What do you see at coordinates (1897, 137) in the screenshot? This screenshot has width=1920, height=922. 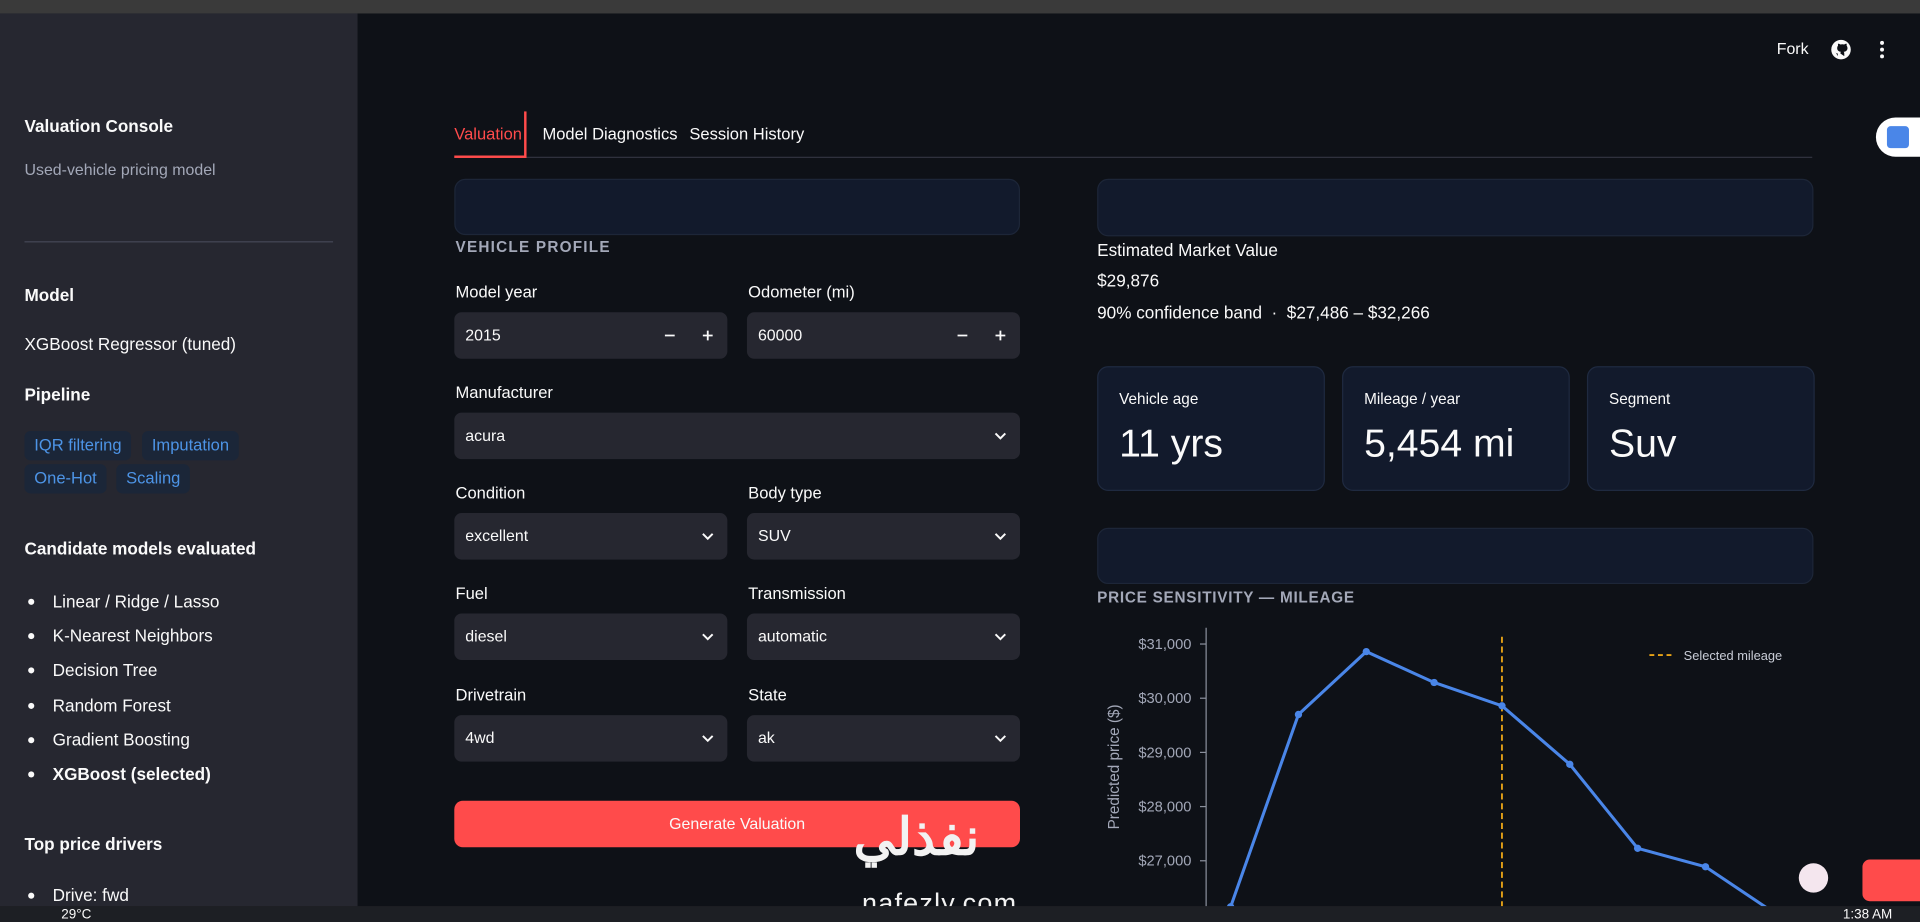 I see `translate-icon` at bounding box center [1897, 137].